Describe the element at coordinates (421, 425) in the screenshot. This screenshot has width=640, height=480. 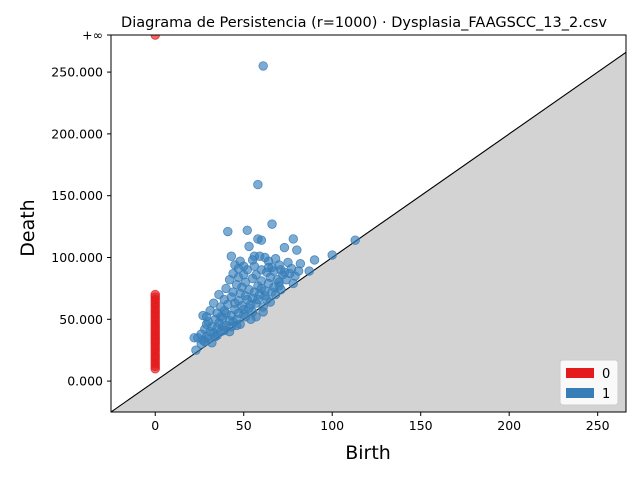
I see `x-tick-label: 150` at that location.